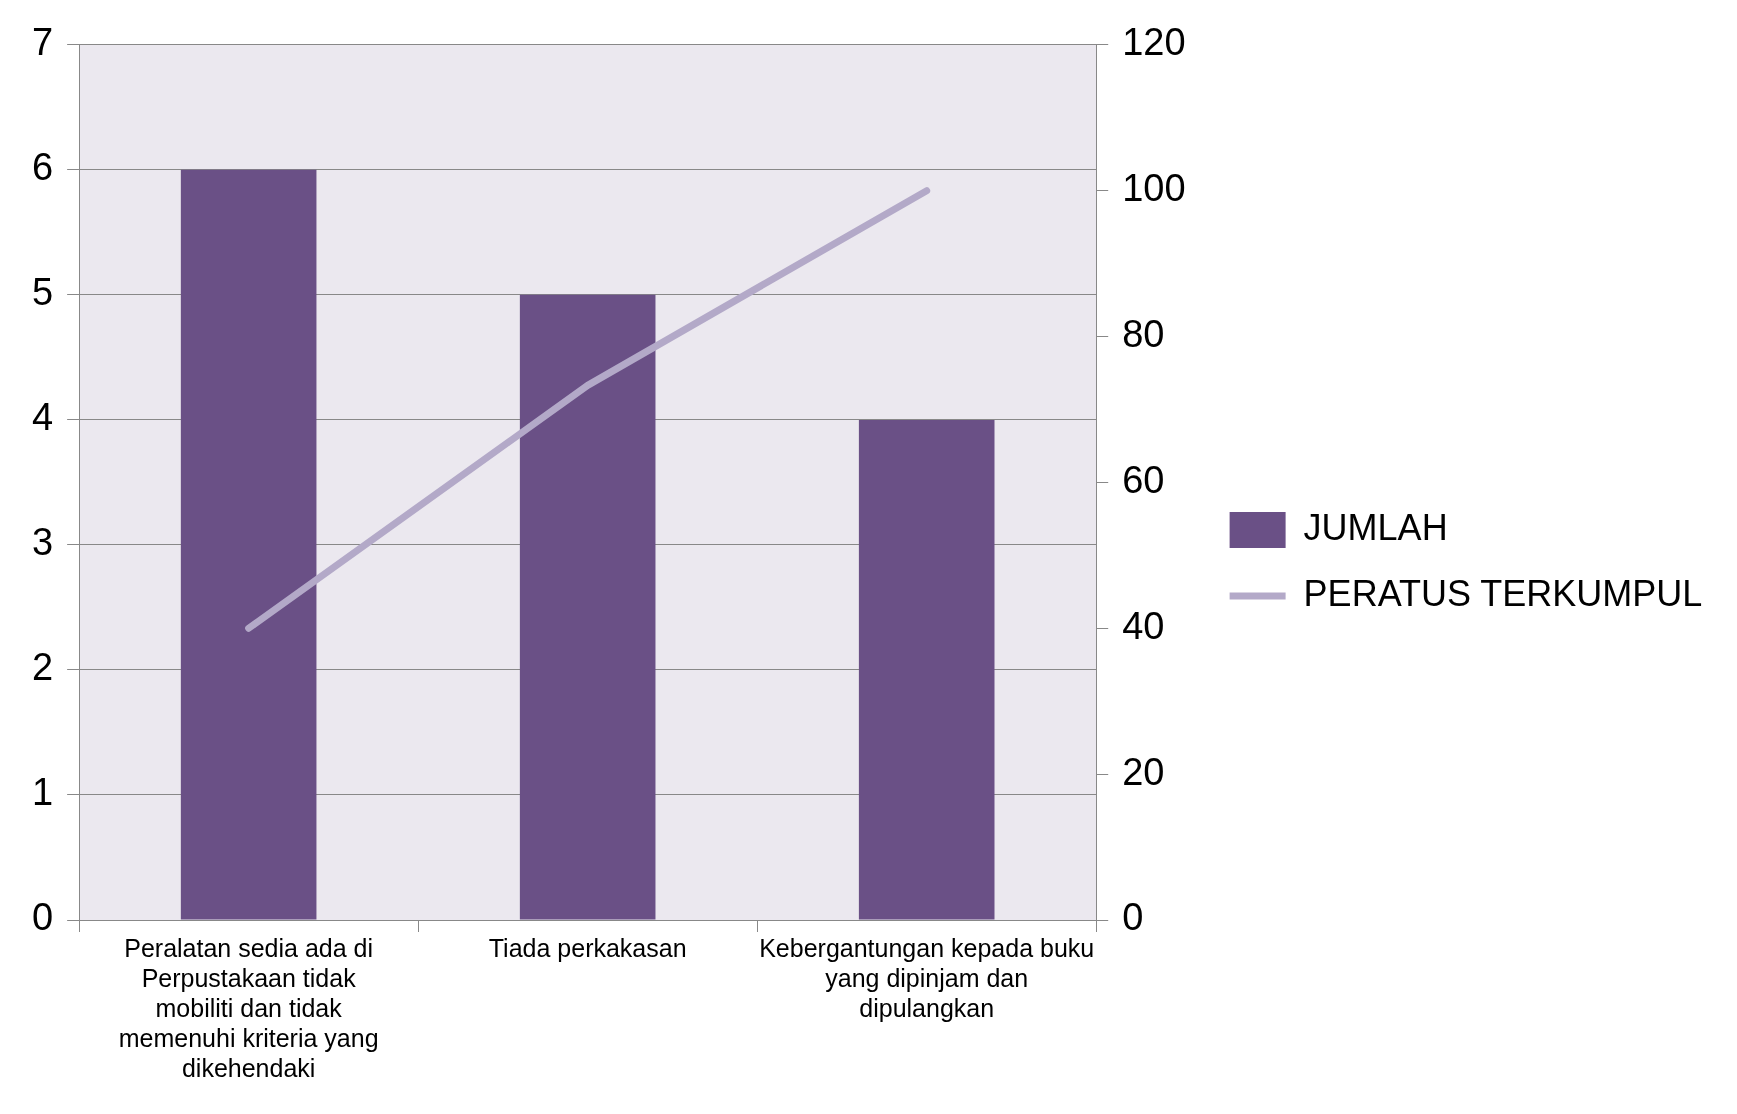 This screenshot has width=1737, height=1114. What do you see at coordinates (1154, 42) in the screenshot?
I see `y2-tick-label: 120` at bounding box center [1154, 42].